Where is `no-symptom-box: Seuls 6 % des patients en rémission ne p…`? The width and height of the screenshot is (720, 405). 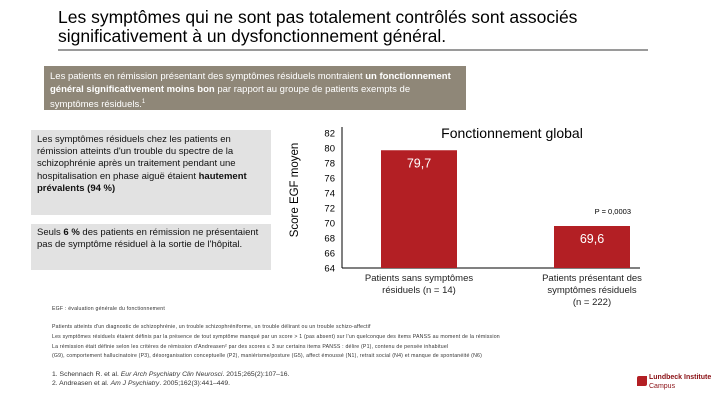 no-symptom-box: Seuls 6 % des patients en rémission ne p… is located at coordinates (151, 247).